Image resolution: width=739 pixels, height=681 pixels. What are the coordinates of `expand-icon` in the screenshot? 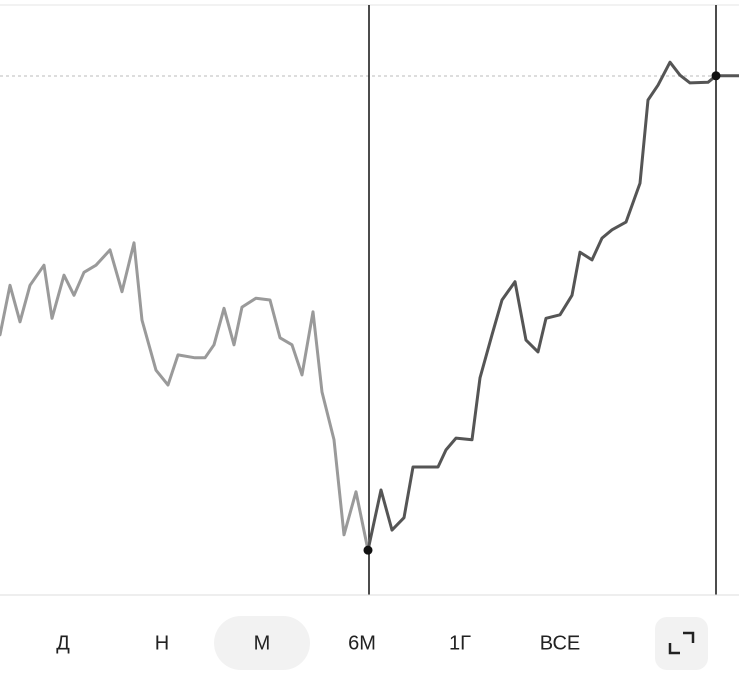 It's located at (681, 643).